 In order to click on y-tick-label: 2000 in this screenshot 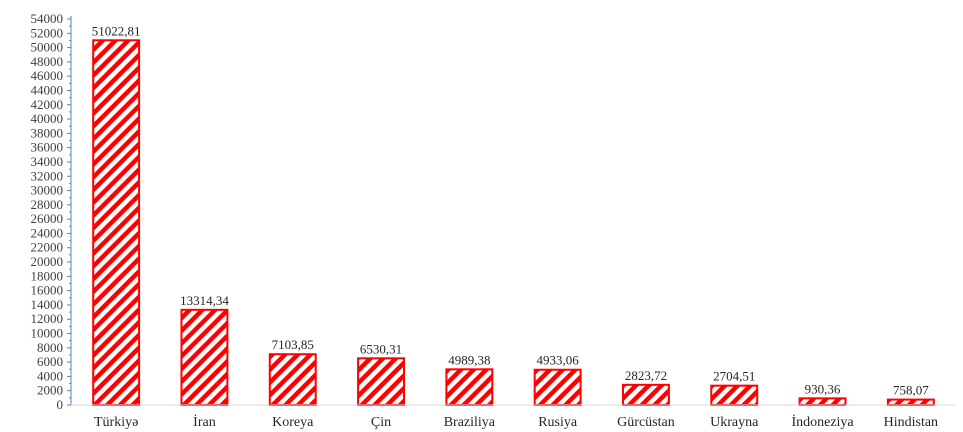, I will do `click(50, 390)`.